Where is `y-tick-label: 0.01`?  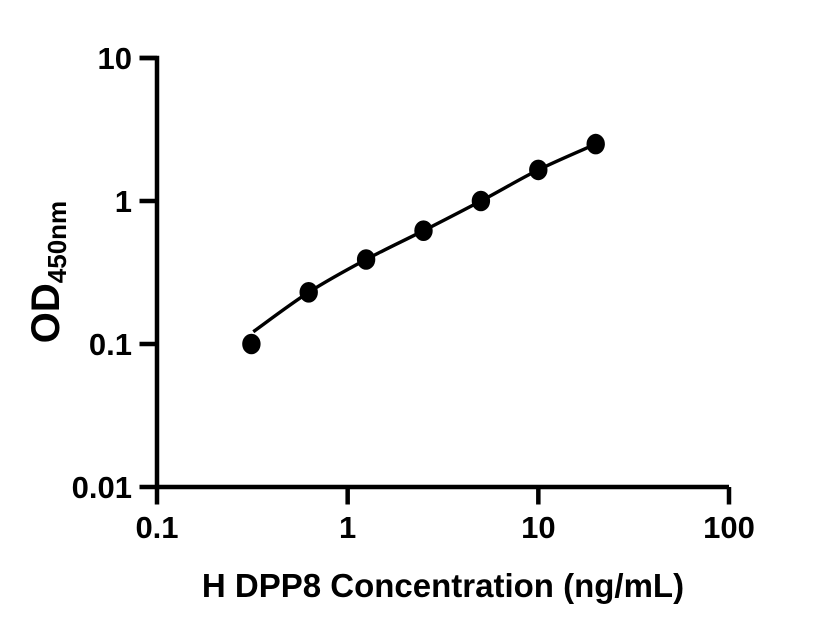 y-tick-label: 0.01 is located at coordinates (102, 487).